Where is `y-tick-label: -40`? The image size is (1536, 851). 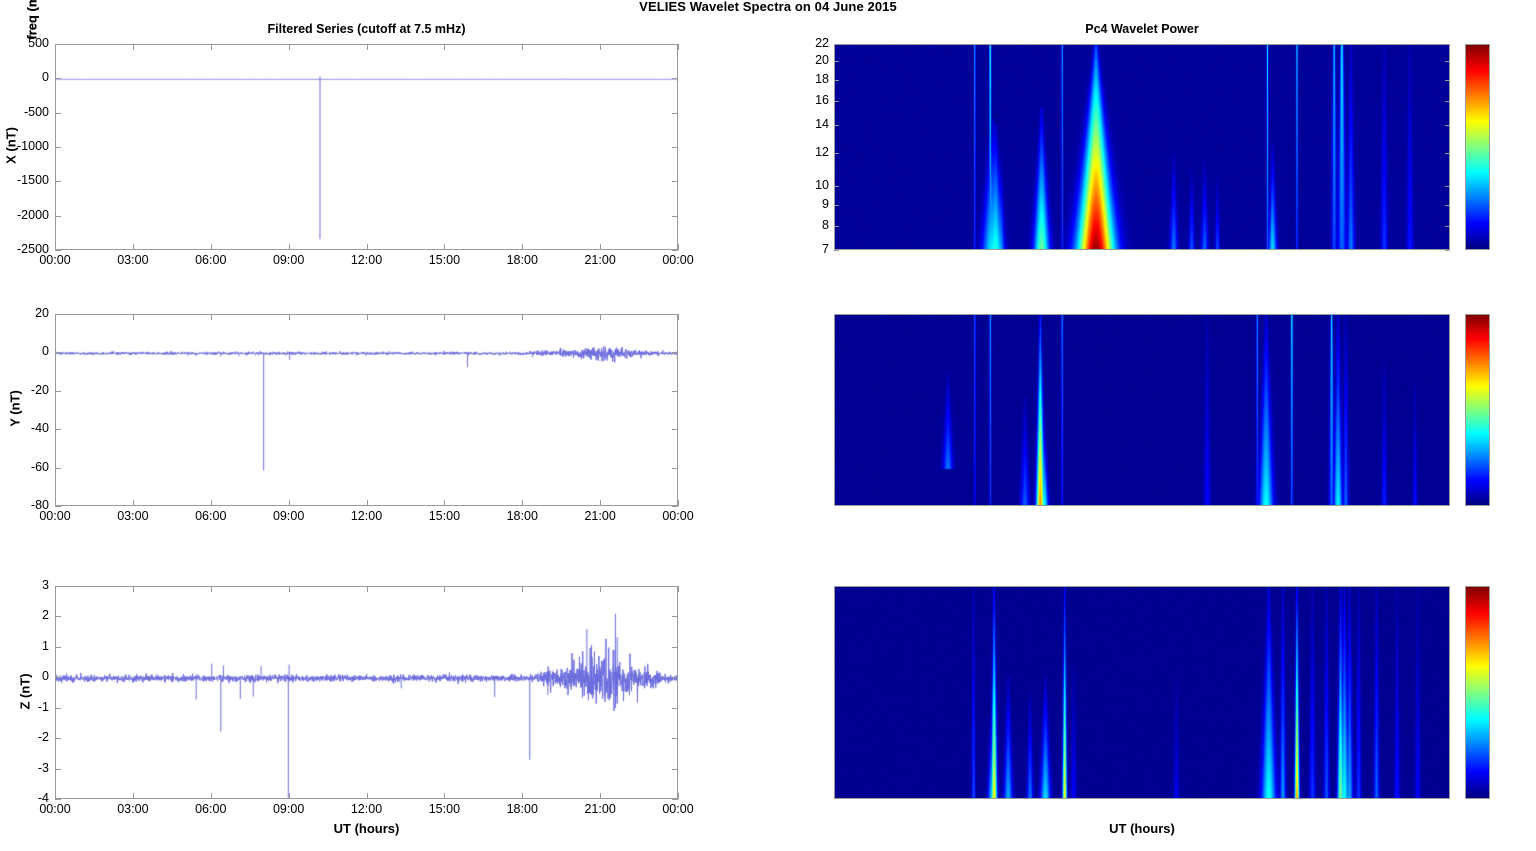 y-tick-label: -40 is located at coordinates (39, 428).